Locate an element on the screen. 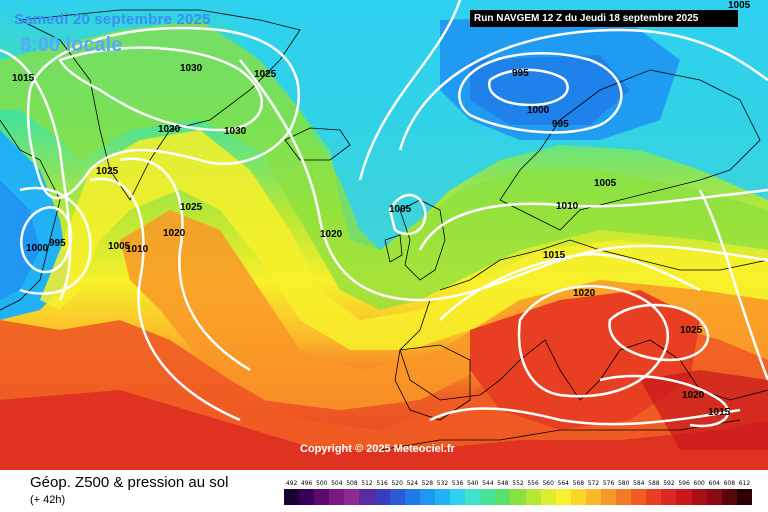 This screenshot has height=512, width=768. forecast-date: Samedi 20 septembre 2025 is located at coordinates (112, 19).